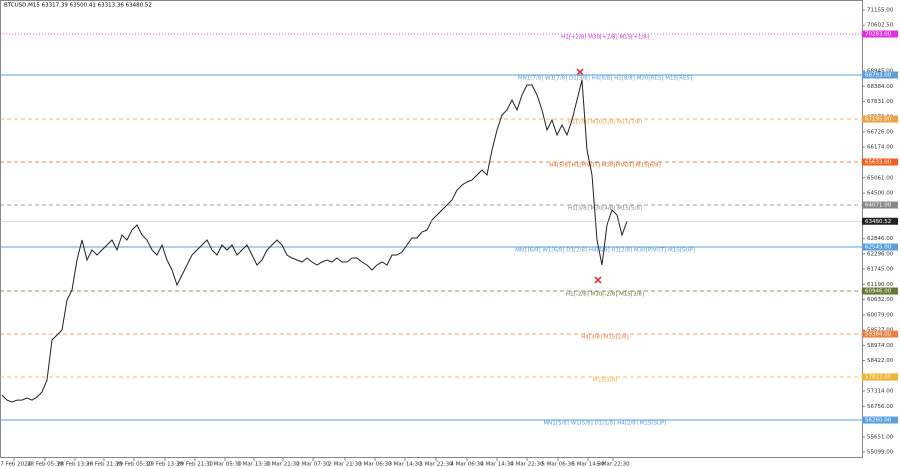 Image resolution: width=900 pixels, height=468 pixels. I want to click on level-badge-label: 57822.00, so click(878, 378).